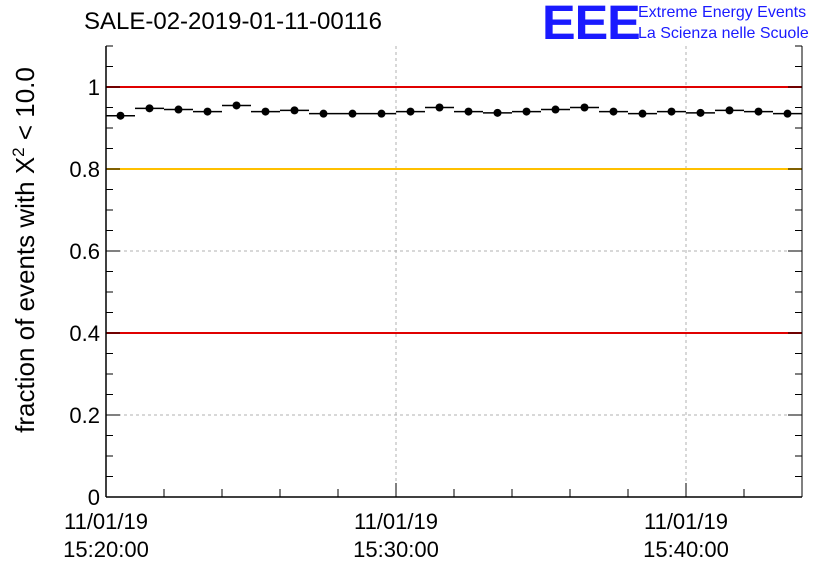 Image resolution: width=836 pixels, height=572 pixels. What do you see at coordinates (94, 87) in the screenshot?
I see `y-tick-label: 1` at bounding box center [94, 87].